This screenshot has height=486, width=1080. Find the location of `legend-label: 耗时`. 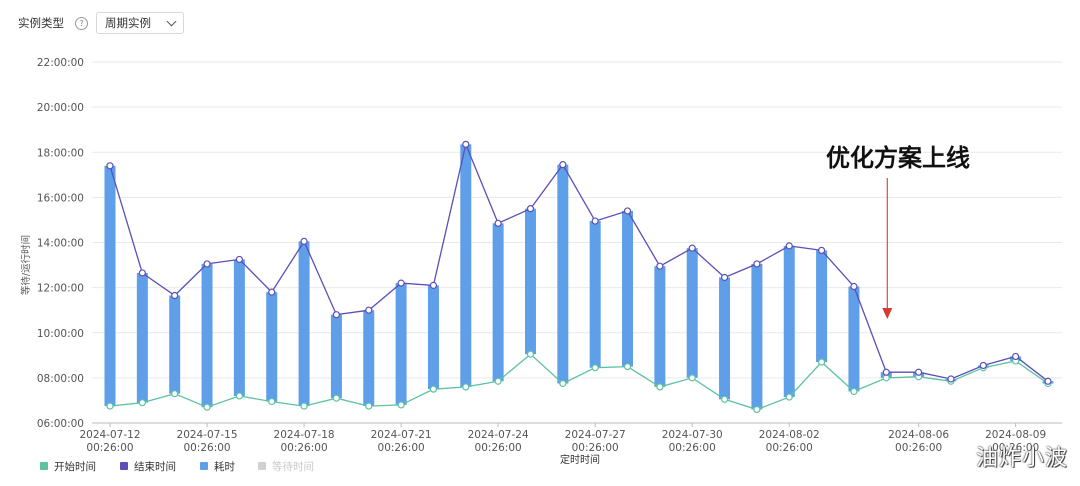

legend-label: 耗时 is located at coordinates (224, 467).